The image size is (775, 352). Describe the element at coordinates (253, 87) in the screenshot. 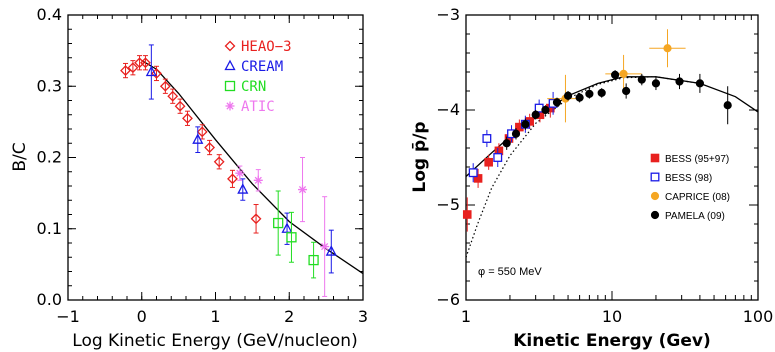

I see `left-legend-label: CRN` at that location.